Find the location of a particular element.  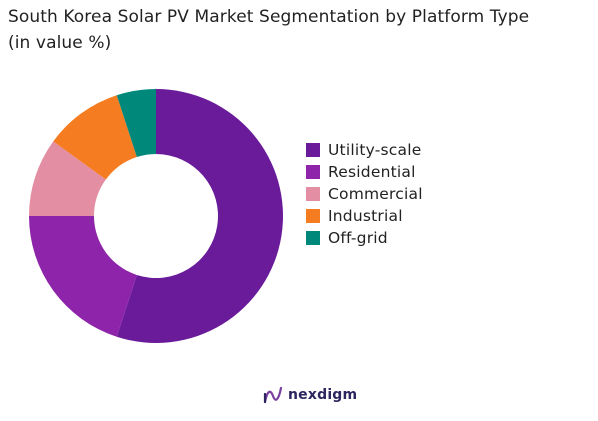

legend-label-commercial: Commercial is located at coordinates (375, 194).